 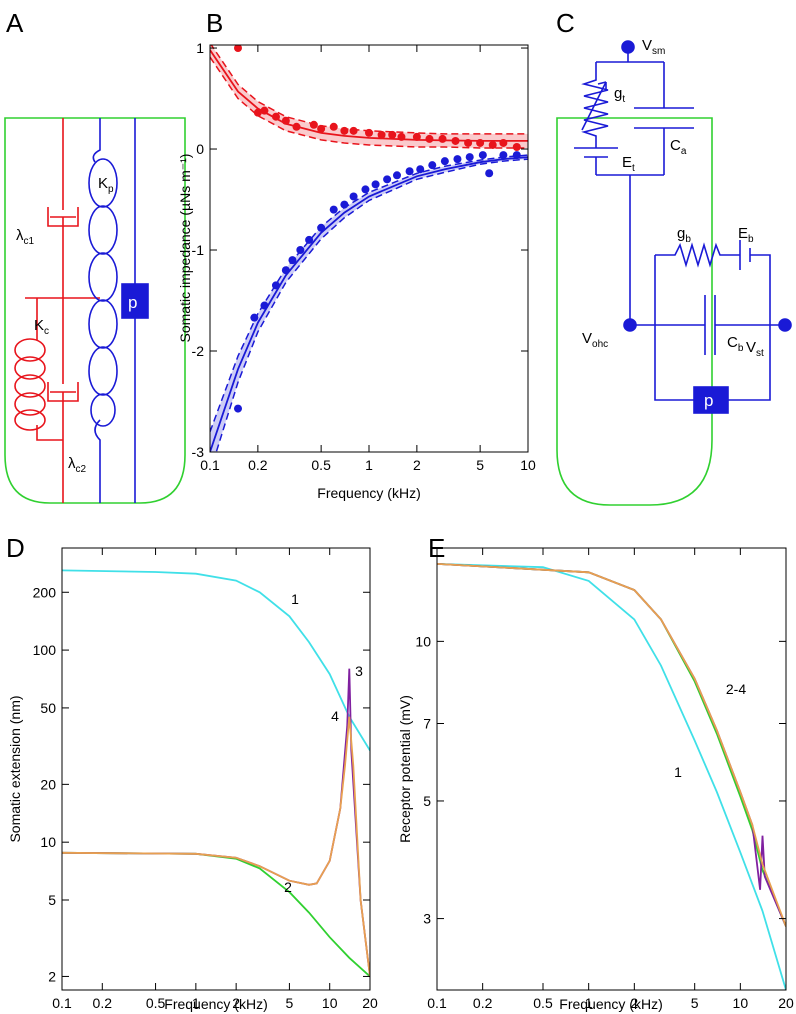 I want to click on label-main: K, so click(x=103, y=183).